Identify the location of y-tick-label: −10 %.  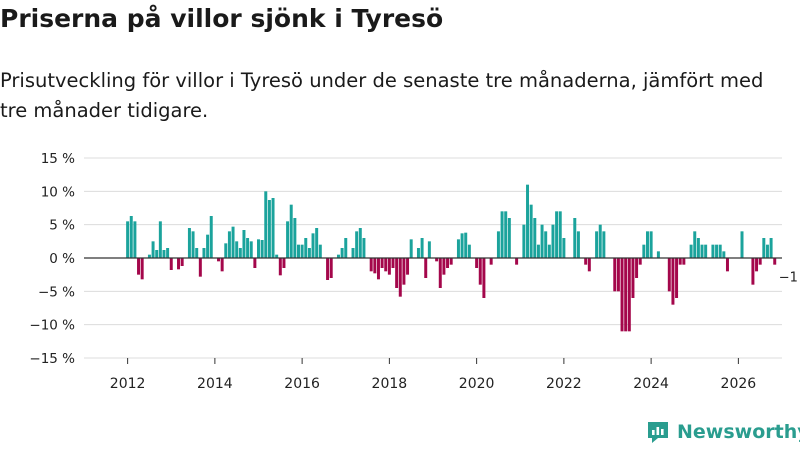
(52, 326).